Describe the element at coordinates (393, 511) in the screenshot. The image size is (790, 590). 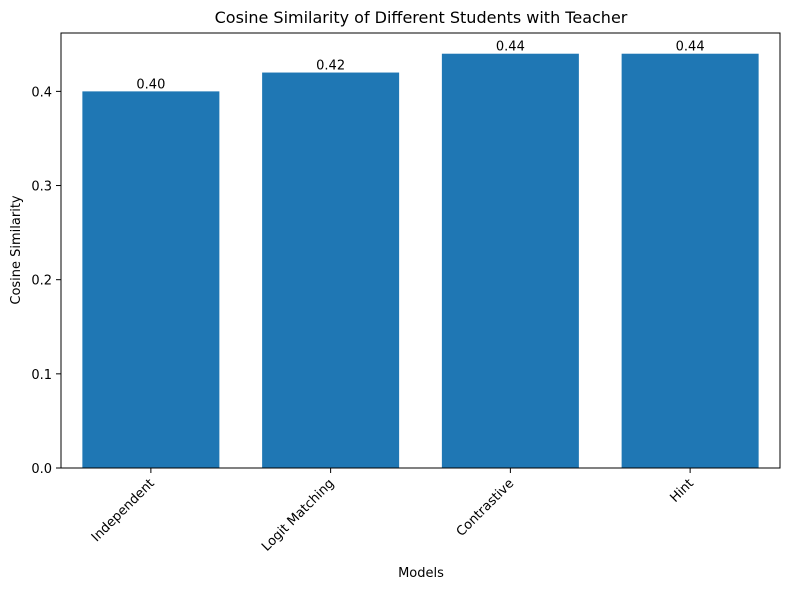
I see `x-axis: Independent Logit Matching Contrastive Hint` at that location.